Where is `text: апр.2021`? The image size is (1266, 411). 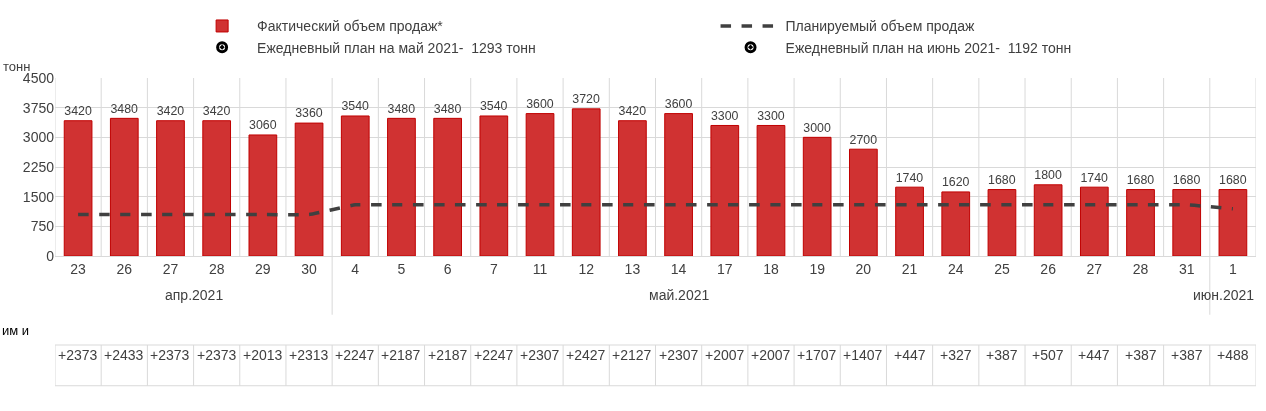 text: апр.2021 is located at coordinates (194, 295).